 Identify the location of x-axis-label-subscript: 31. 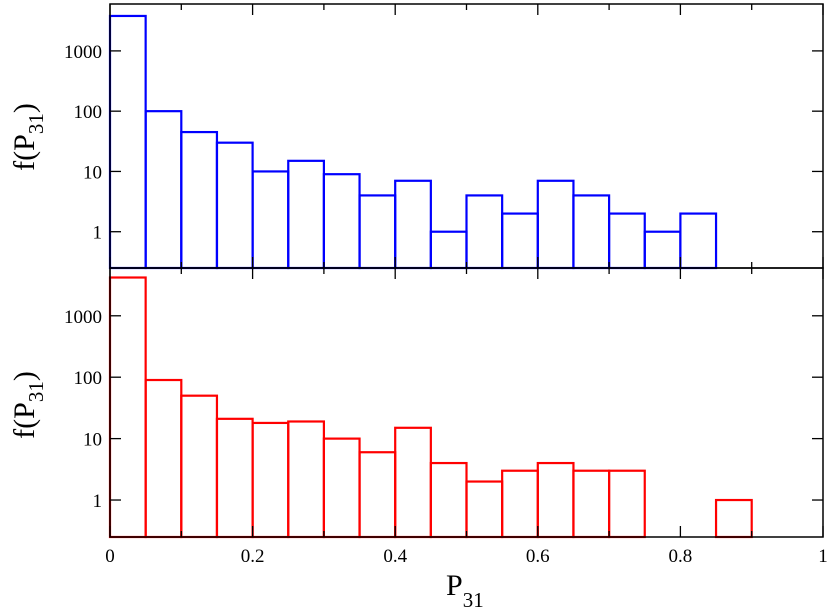
(473, 600).